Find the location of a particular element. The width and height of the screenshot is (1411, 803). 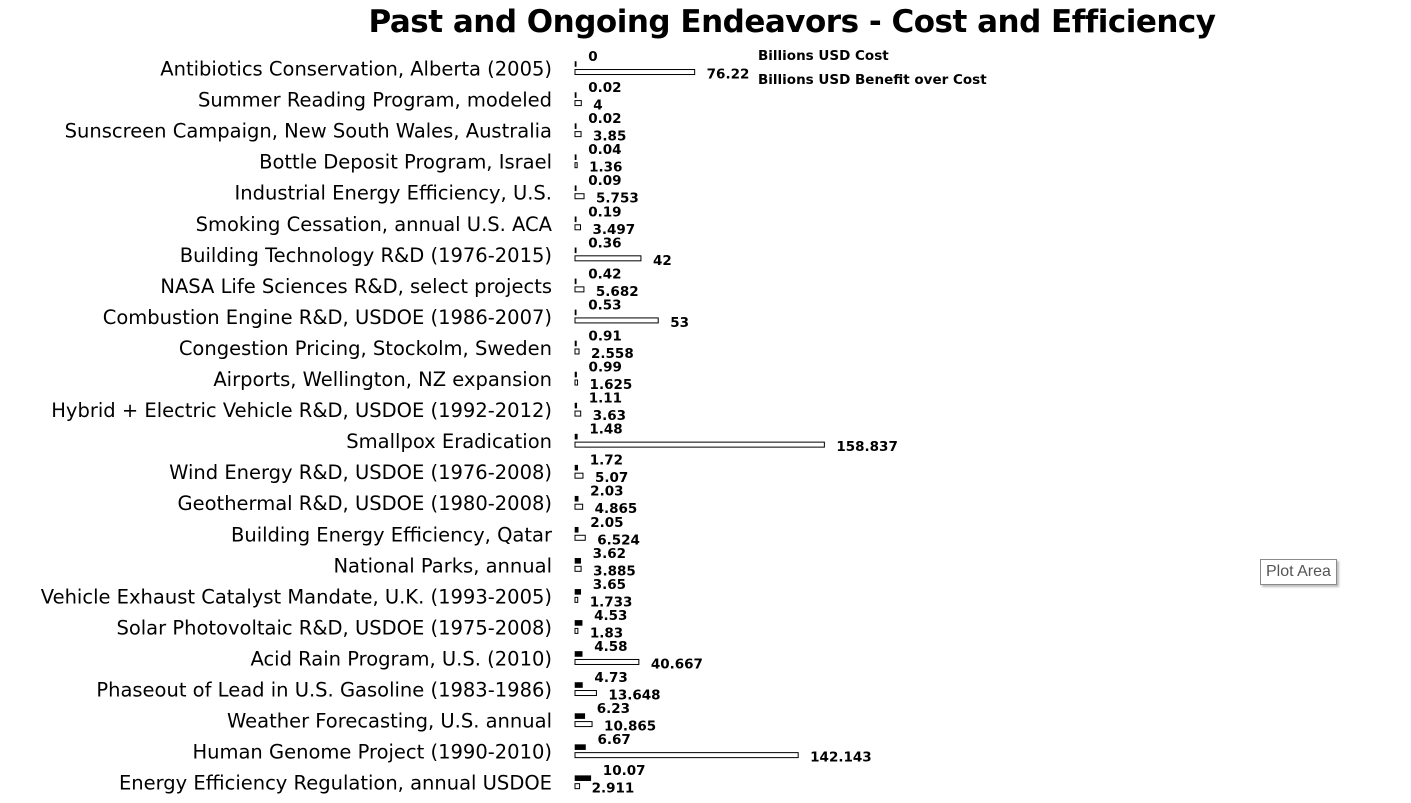

cost-value-label: 1.11 is located at coordinates (605, 399).